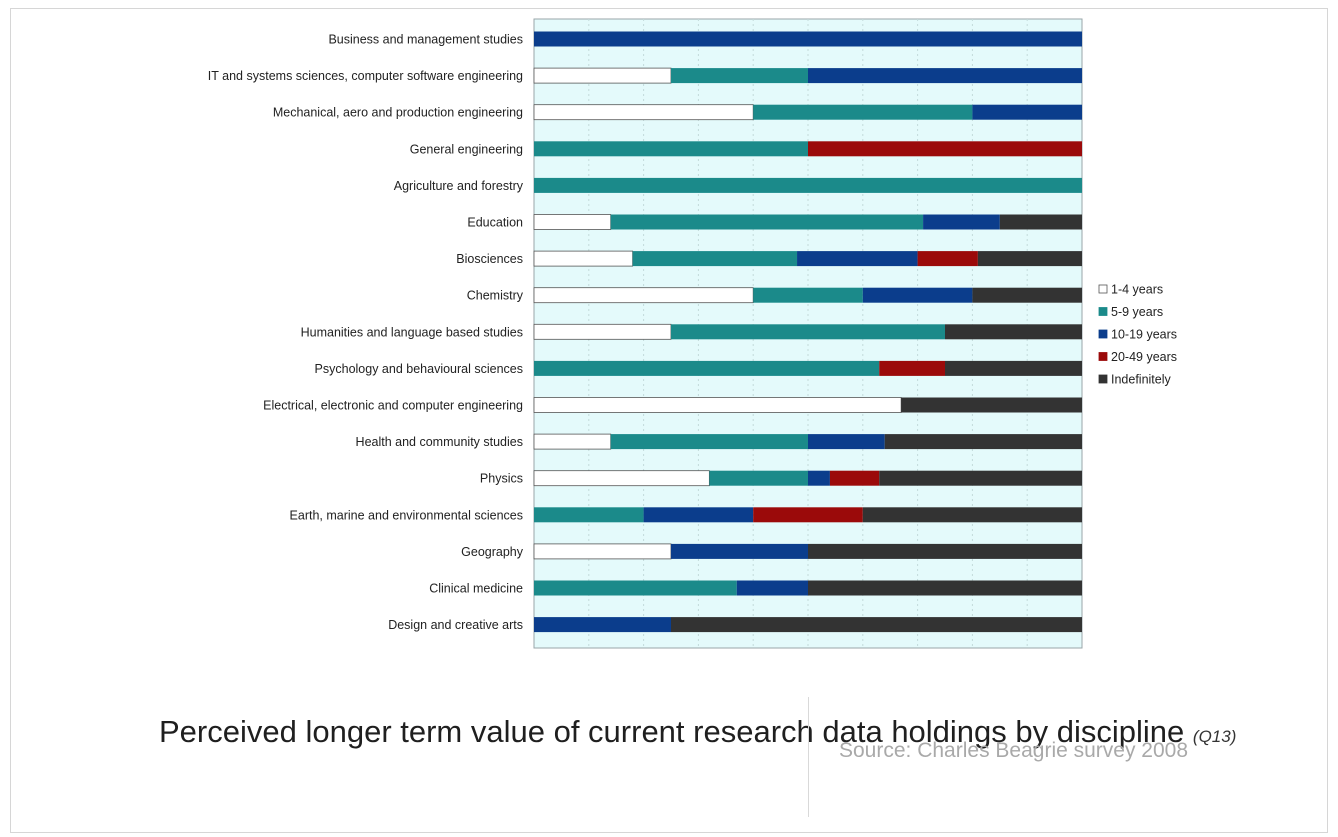  I want to click on category-label: Chemistry, so click(495, 296).